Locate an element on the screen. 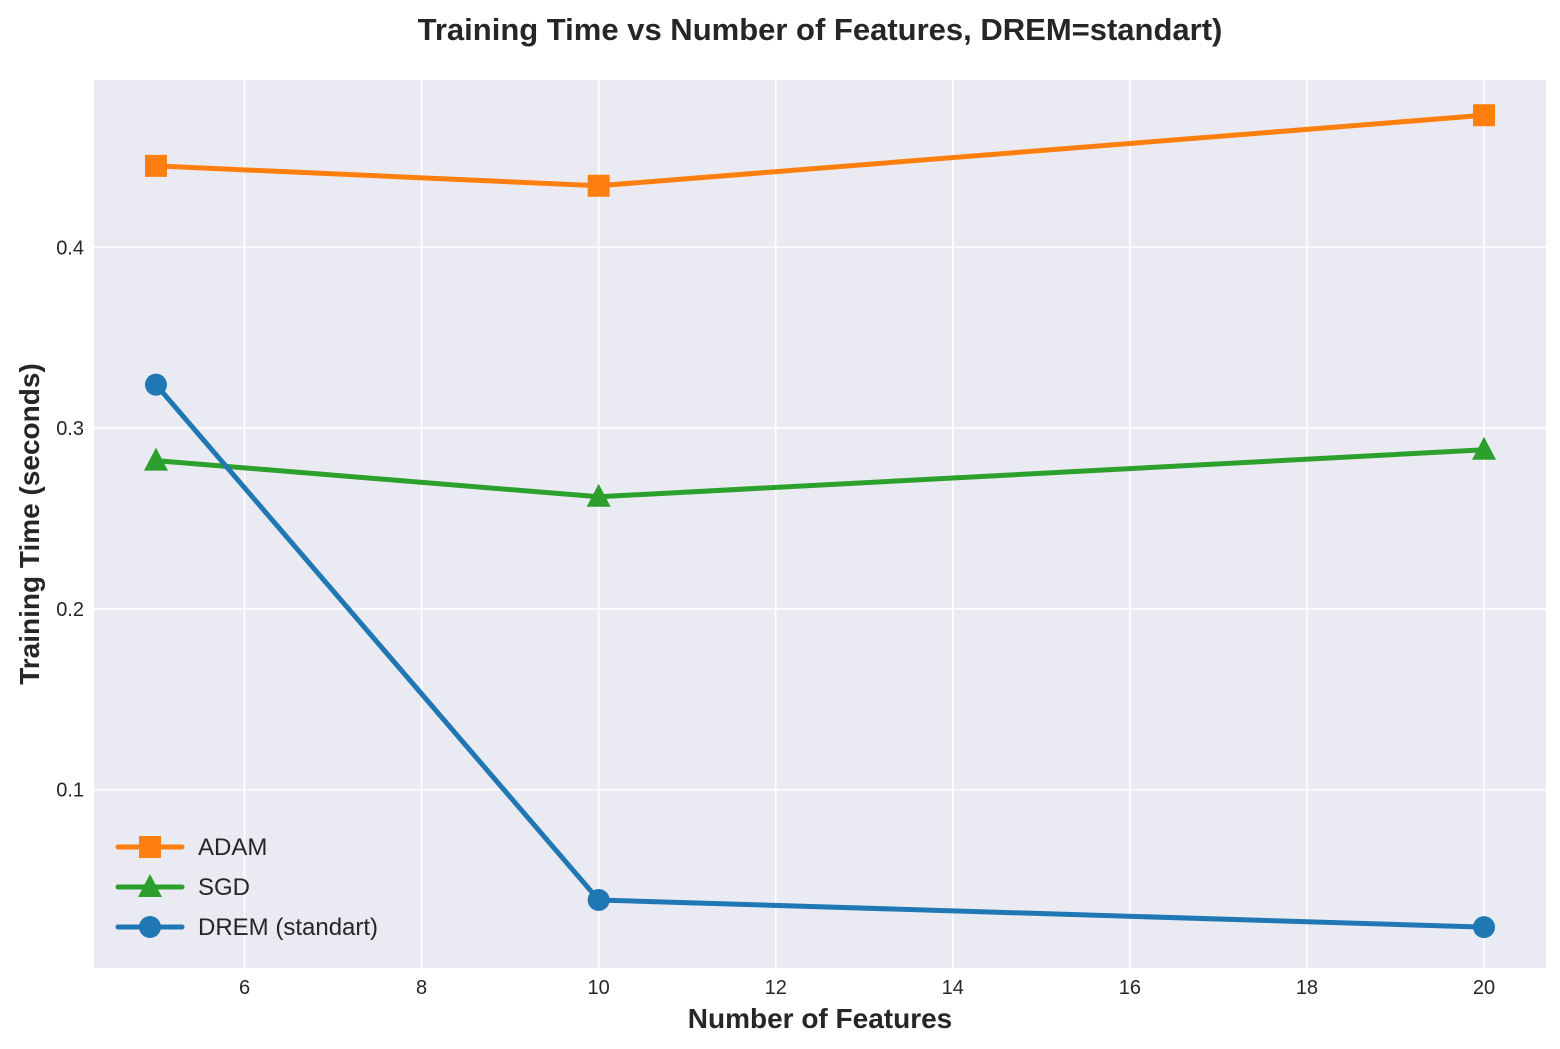  y-tick-label: 0.2 is located at coordinates (70, 610).